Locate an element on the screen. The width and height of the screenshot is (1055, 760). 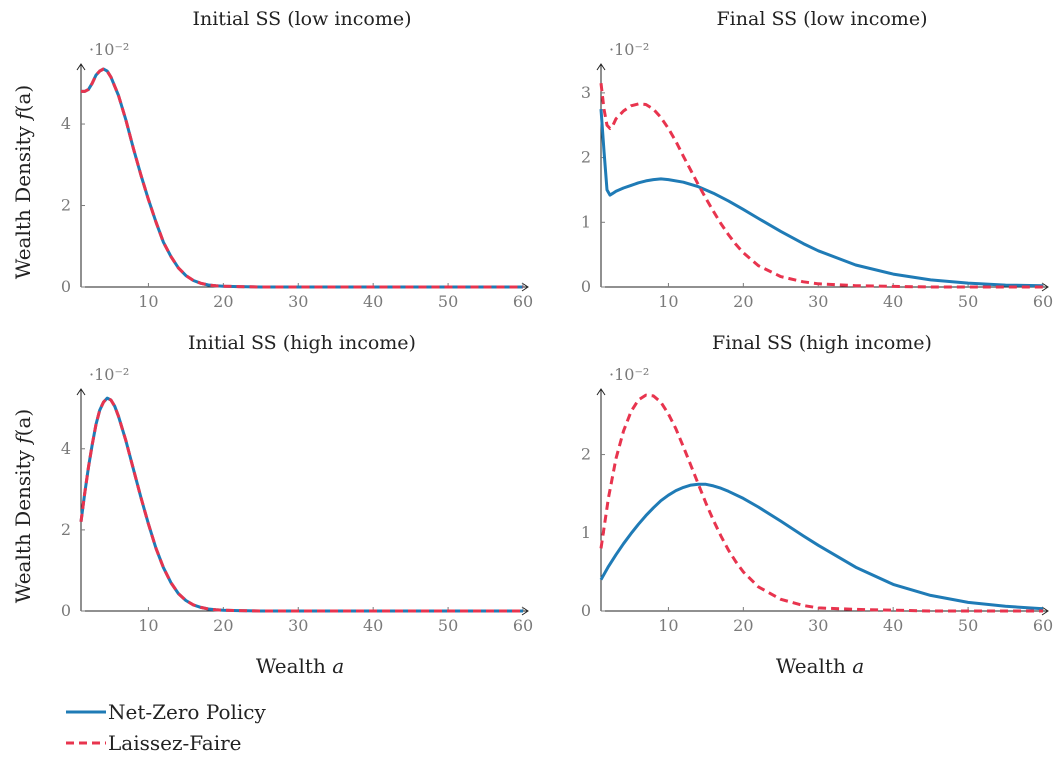
chart-title: Initial SS (high income) is located at coordinates (302, 343).